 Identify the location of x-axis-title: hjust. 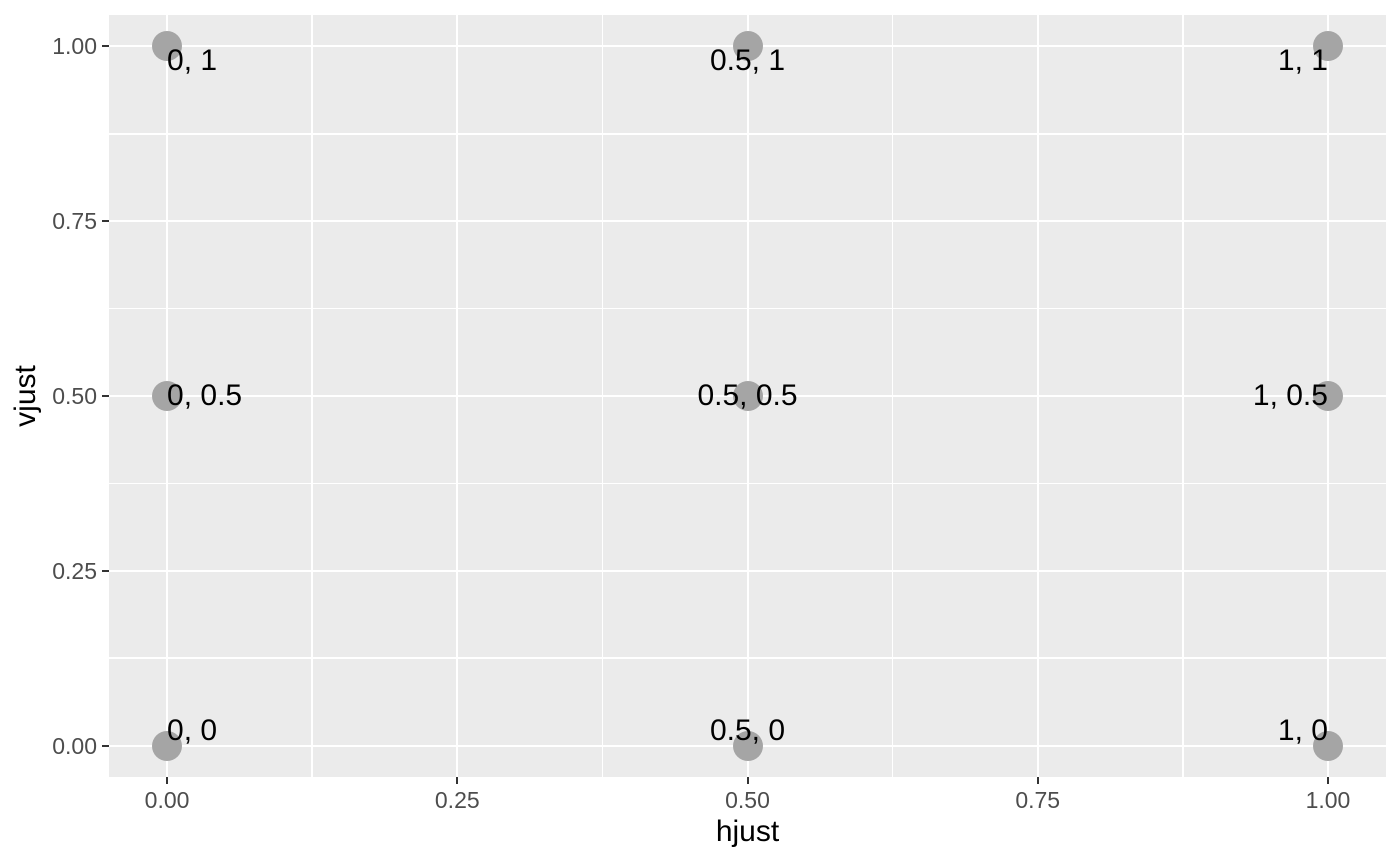
(747, 831).